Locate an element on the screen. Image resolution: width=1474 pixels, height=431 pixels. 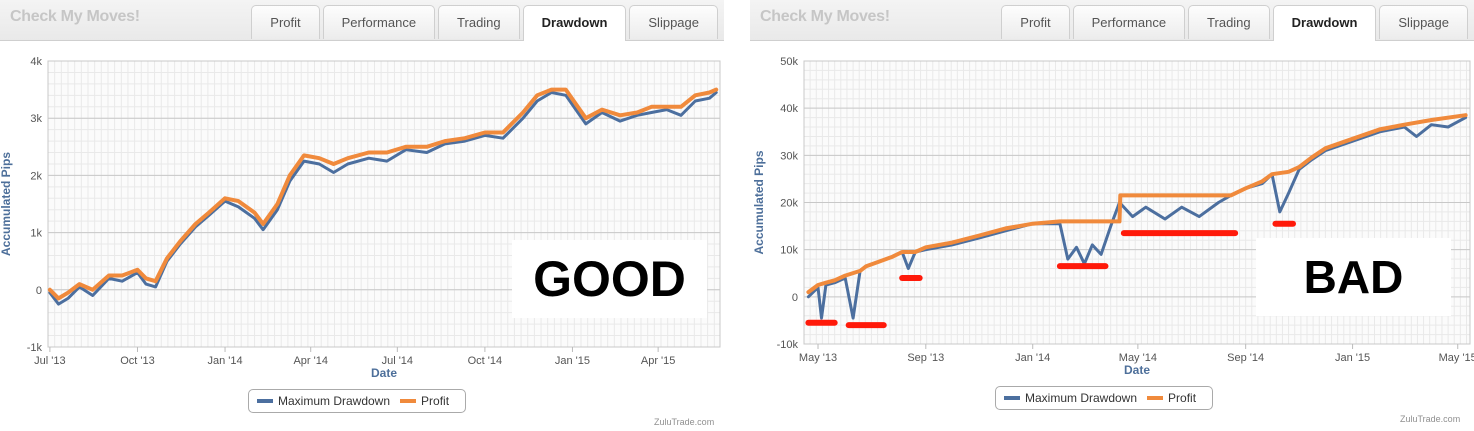
y-tick-label: 1k is located at coordinates (36, 234).